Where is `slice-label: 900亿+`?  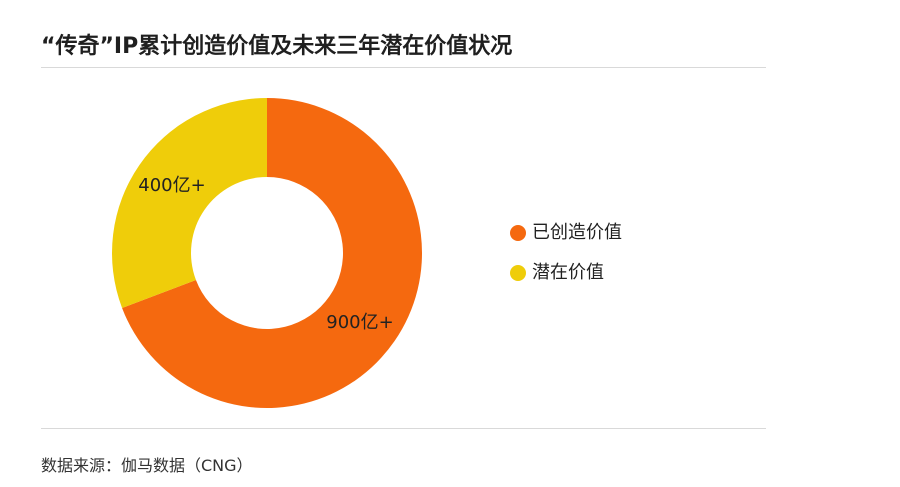 slice-label: 900亿+ is located at coordinates (359, 322).